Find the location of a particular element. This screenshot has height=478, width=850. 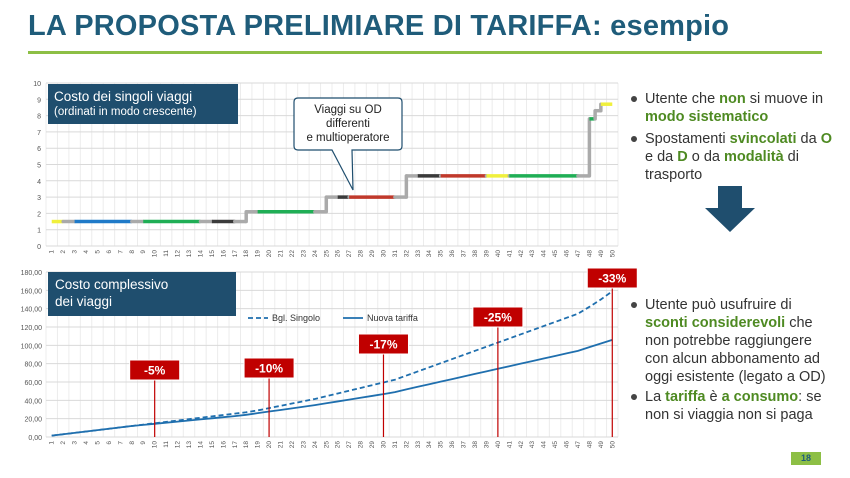

bullet-text-part: si muove in is located at coordinates (784, 99).